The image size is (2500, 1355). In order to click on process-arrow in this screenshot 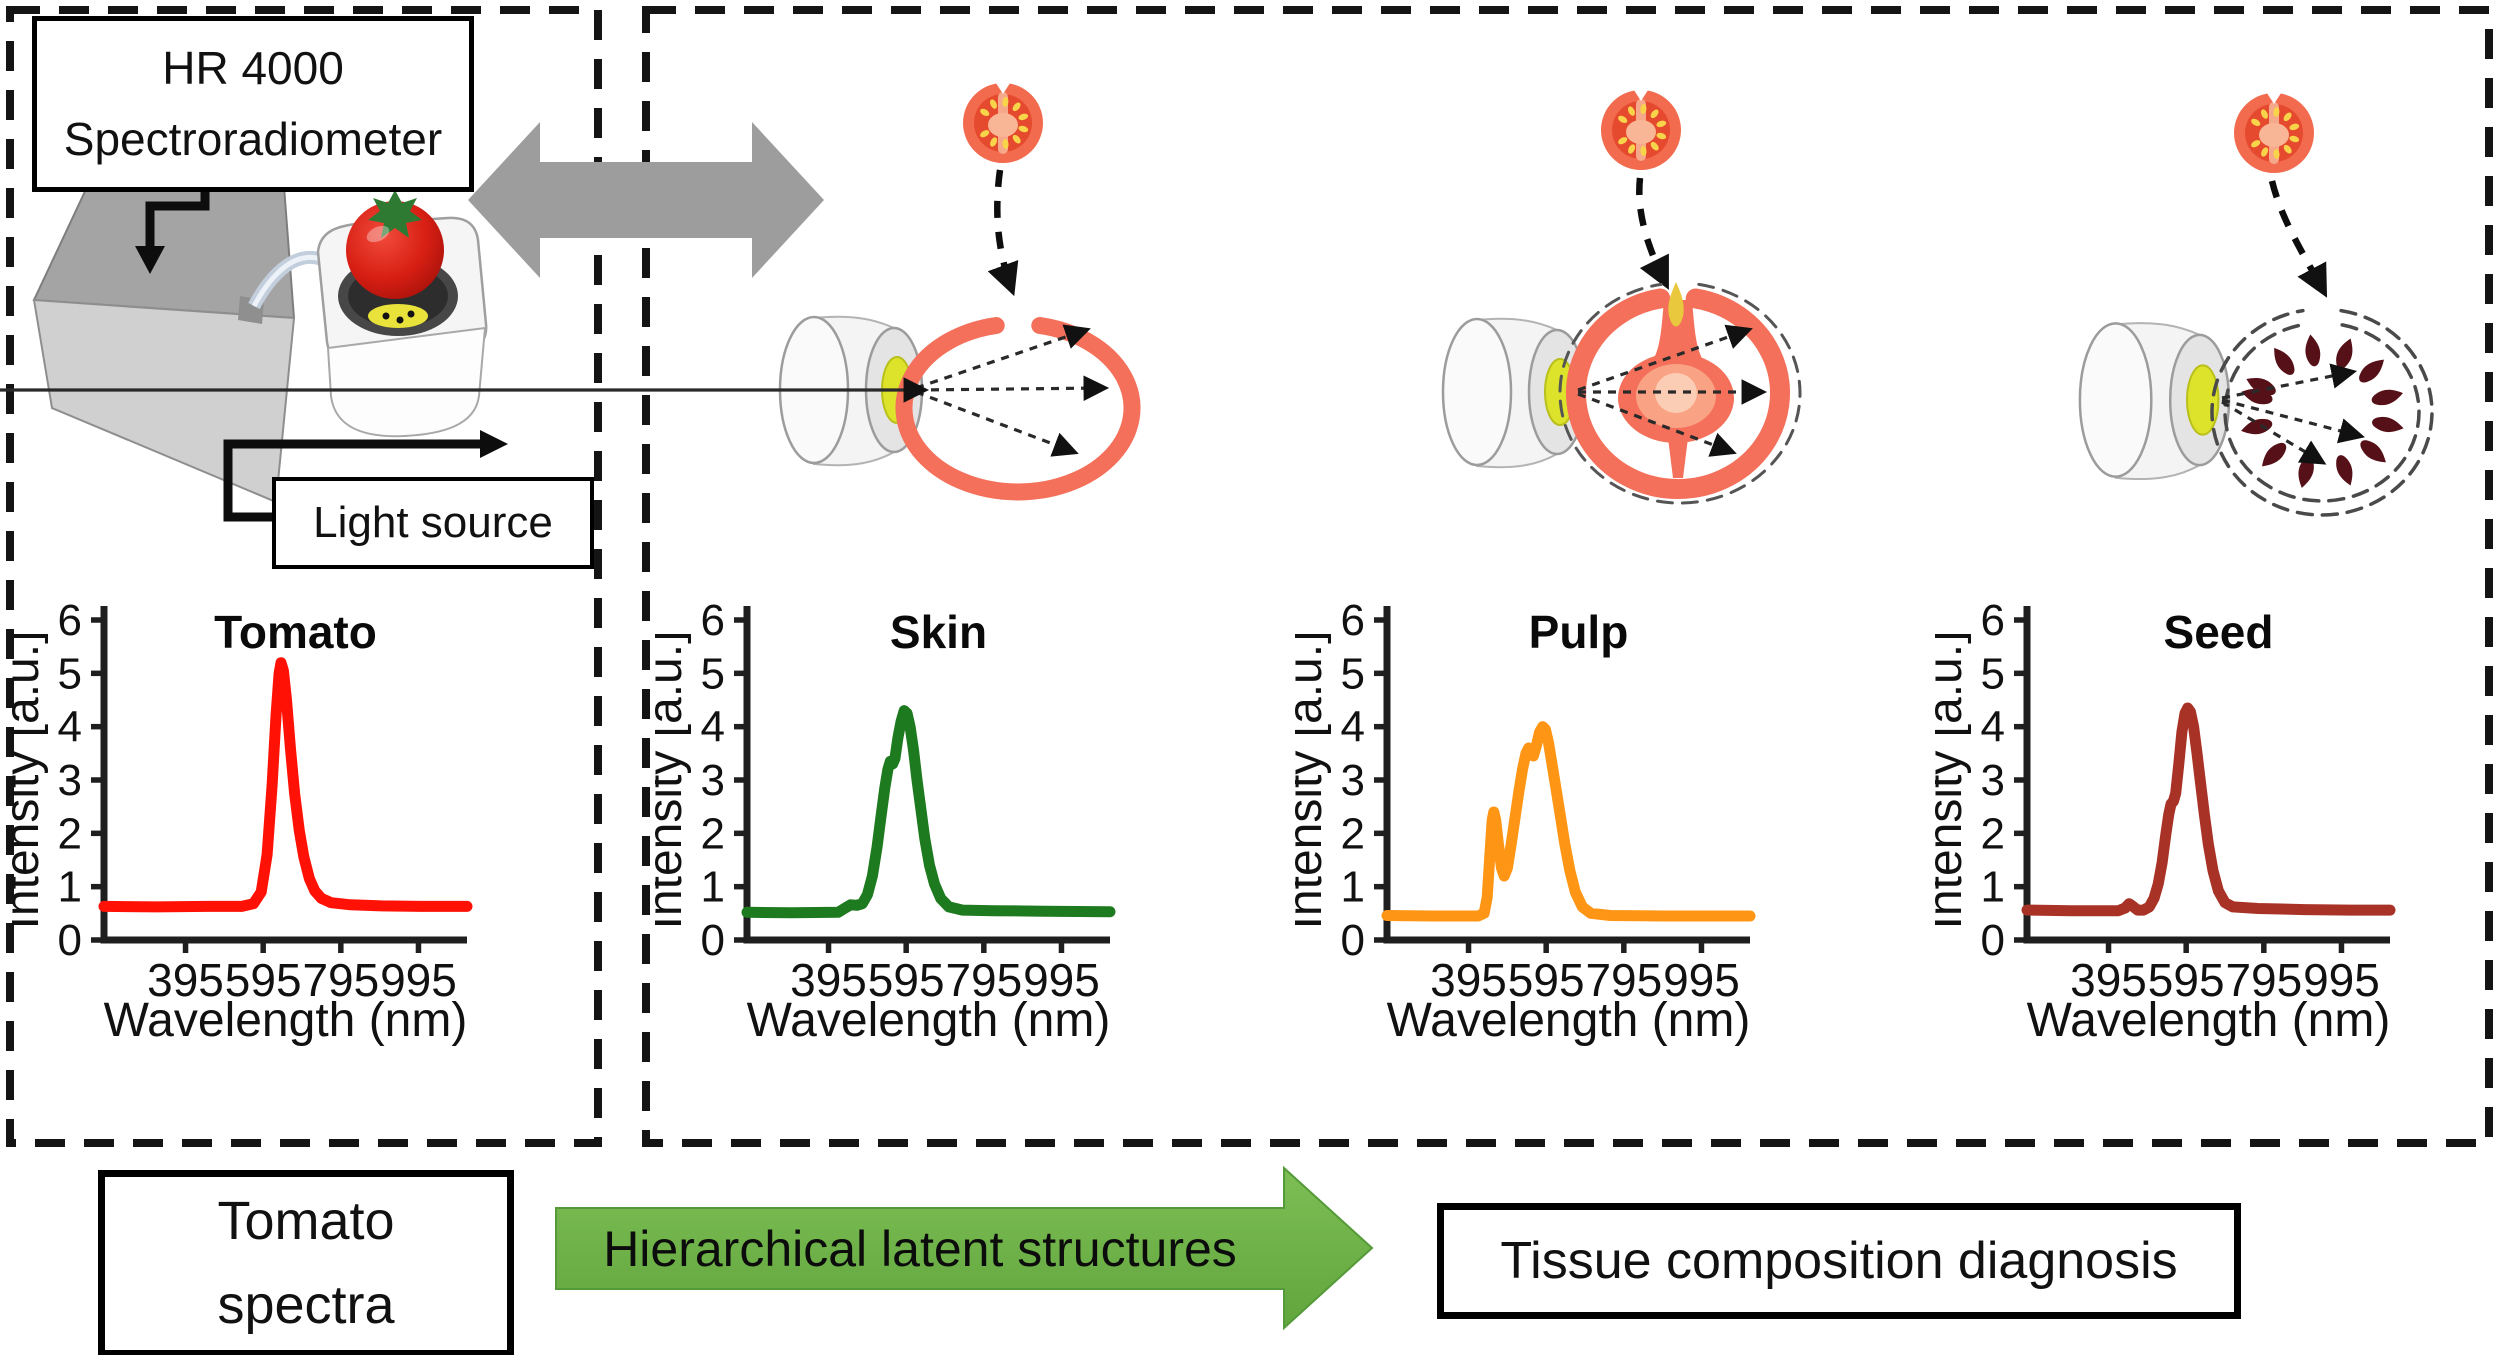, I will do `click(964, 1248)`.